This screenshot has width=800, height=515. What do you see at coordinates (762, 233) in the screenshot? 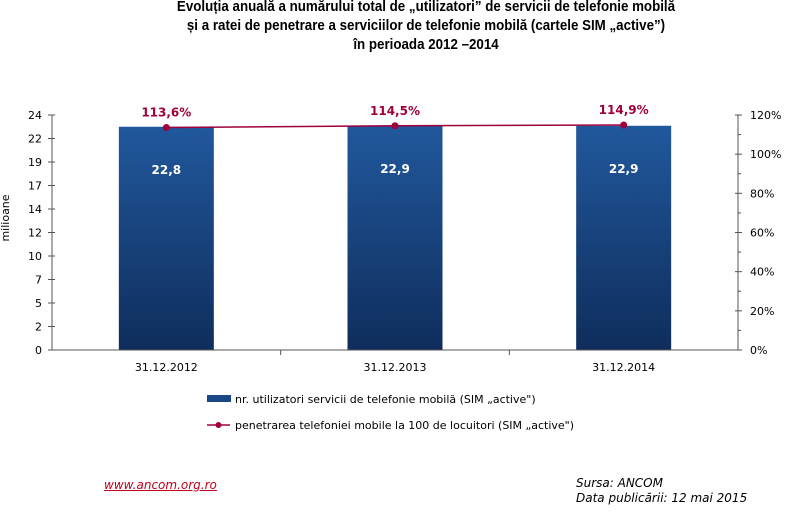
I see `right-tick-label: 60%` at bounding box center [762, 233].